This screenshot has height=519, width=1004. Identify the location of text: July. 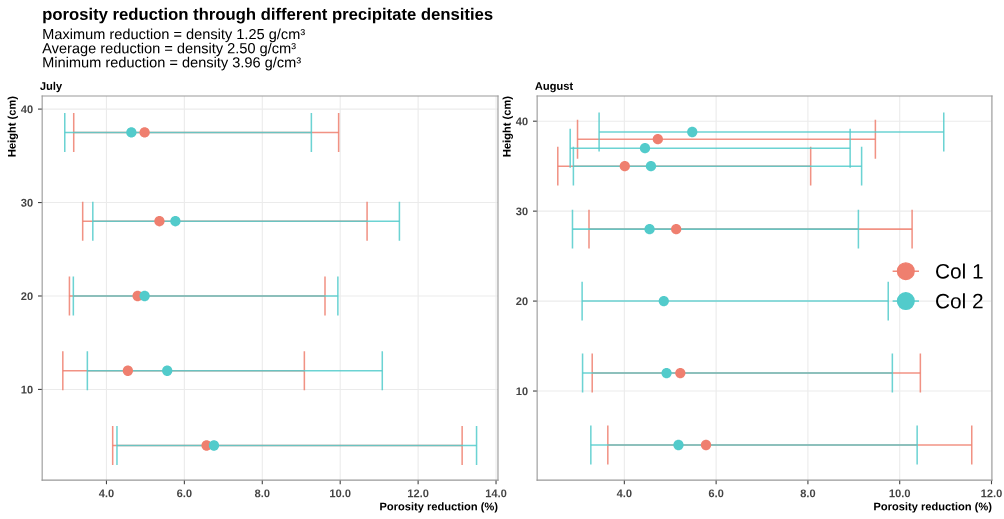
(51, 87).